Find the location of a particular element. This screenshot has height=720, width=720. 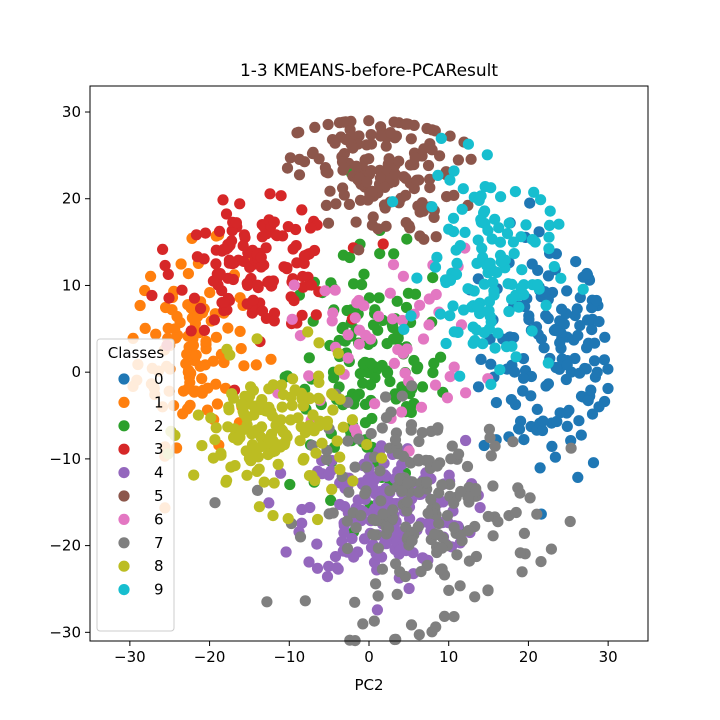

legend-frame is located at coordinates (135, 485).